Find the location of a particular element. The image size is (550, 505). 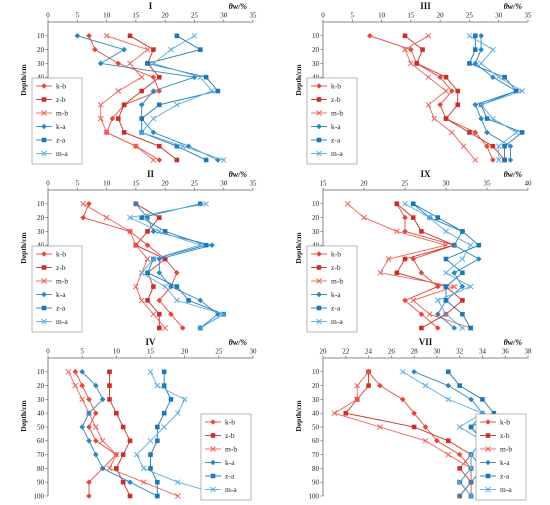

x-tick-label: 26 is located at coordinates (392, 352).